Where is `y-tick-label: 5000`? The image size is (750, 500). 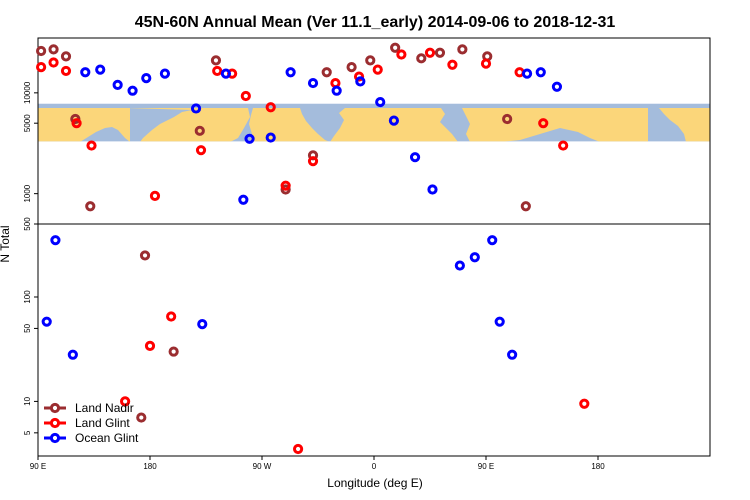
y-tick-label: 5000 is located at coordinates (27, 123).